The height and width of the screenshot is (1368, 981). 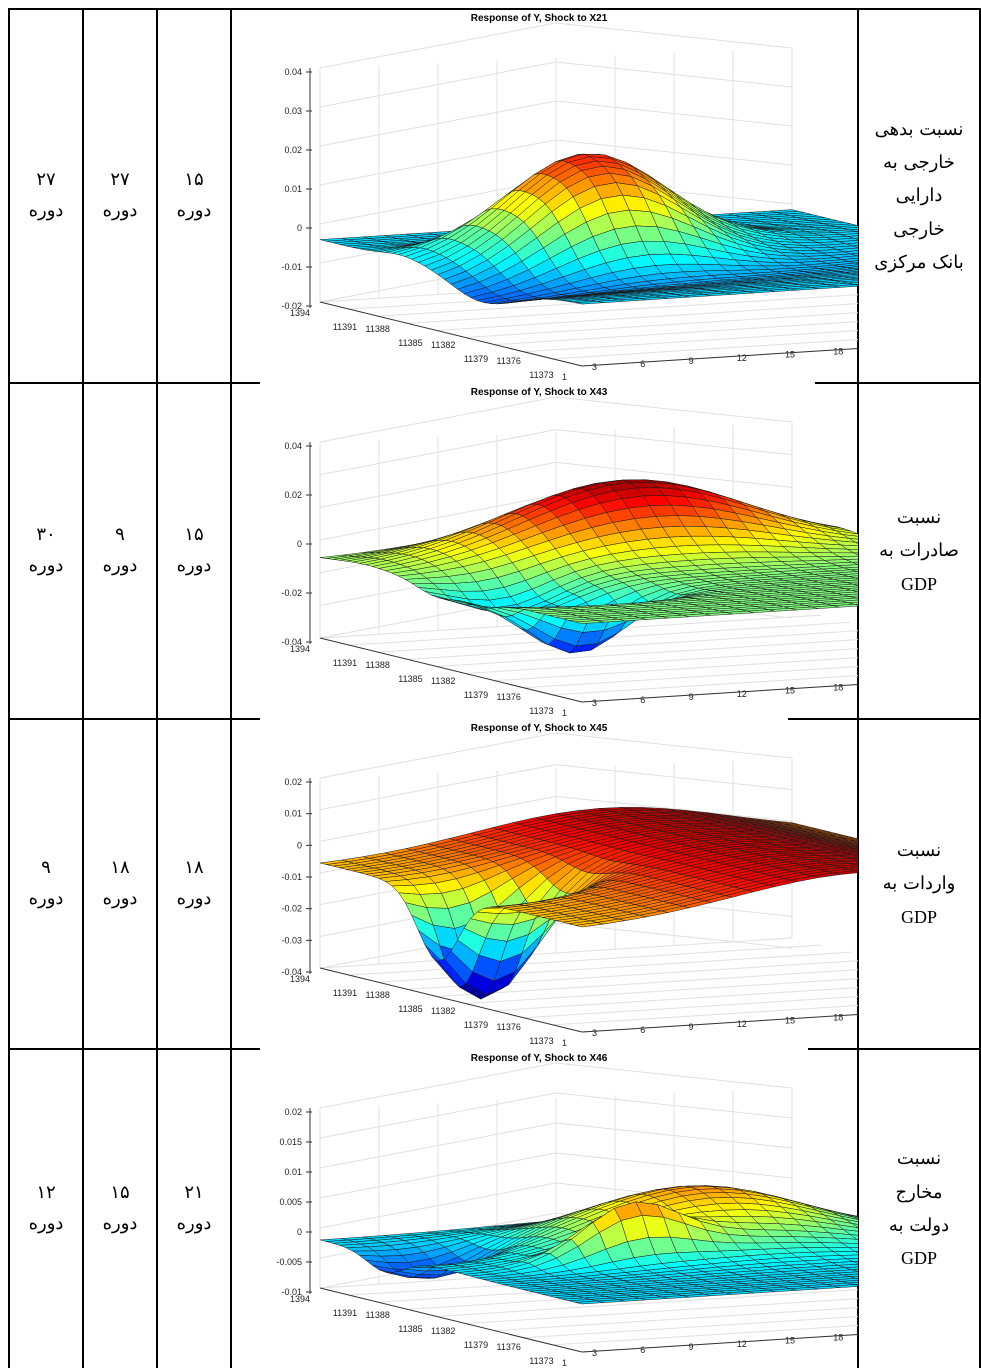 I want to click on z-tick-label: -0.04, so click(x=291, y=972).